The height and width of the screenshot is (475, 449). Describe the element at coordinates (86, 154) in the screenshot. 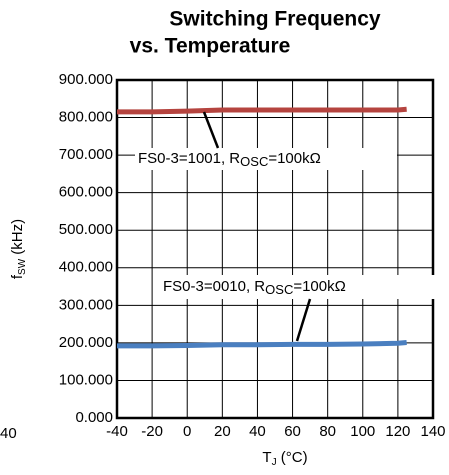

I see `y-tick-label: 700.000` at that location.